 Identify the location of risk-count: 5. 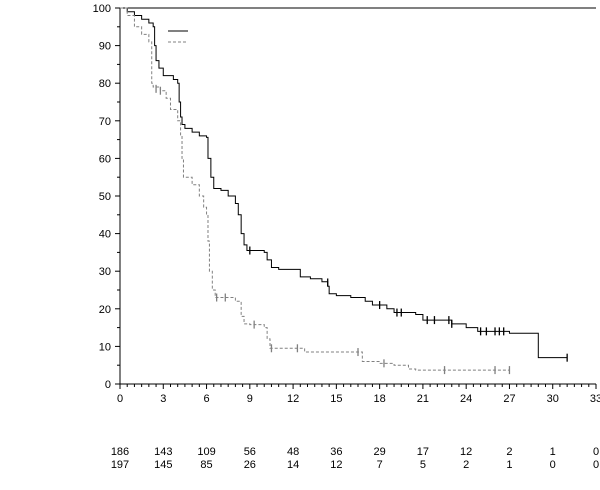
(423, 465).